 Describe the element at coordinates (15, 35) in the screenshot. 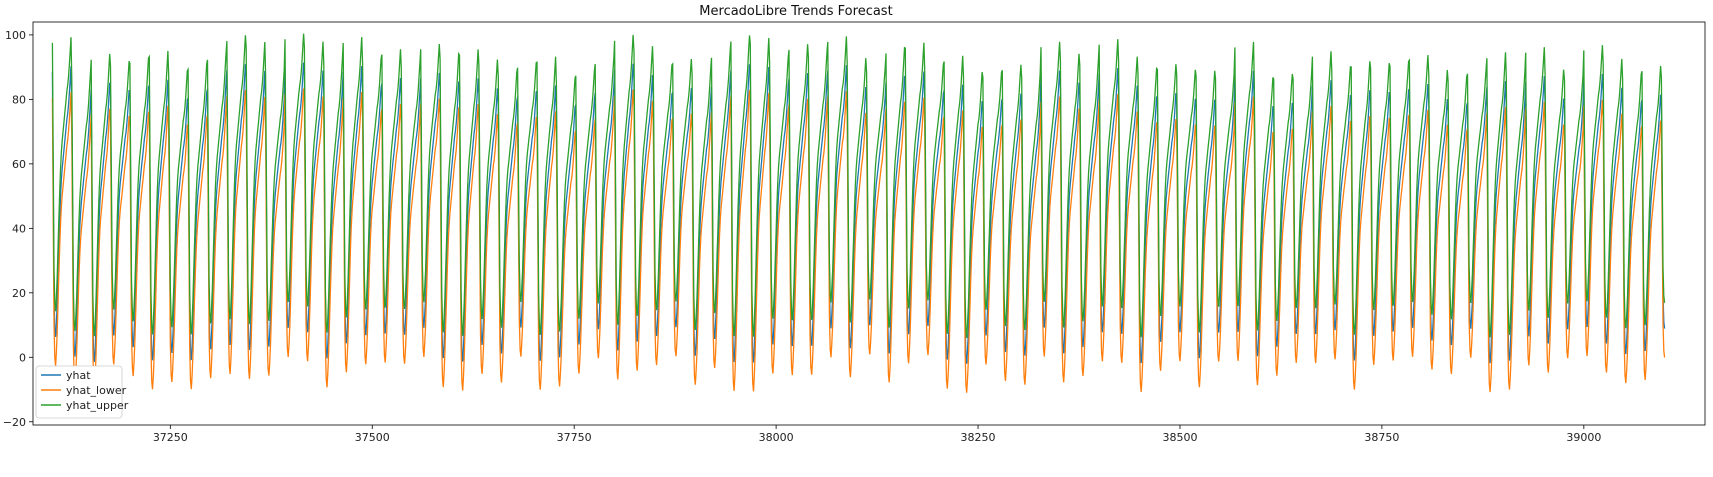

I see `y-tick-label: 100` at that location.